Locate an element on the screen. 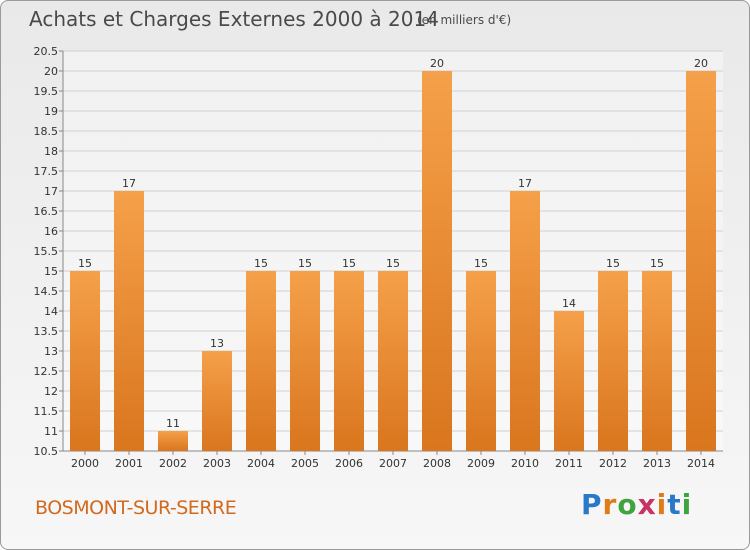  y-tick-label: 12.5 is located at coordinates (46, 371).